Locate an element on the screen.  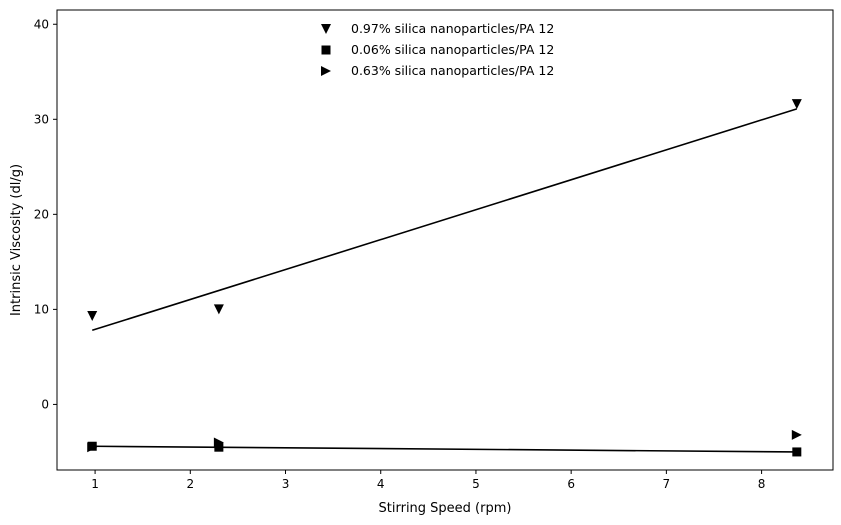
x-tick-label: 8 is located at coordinates (762, 484).